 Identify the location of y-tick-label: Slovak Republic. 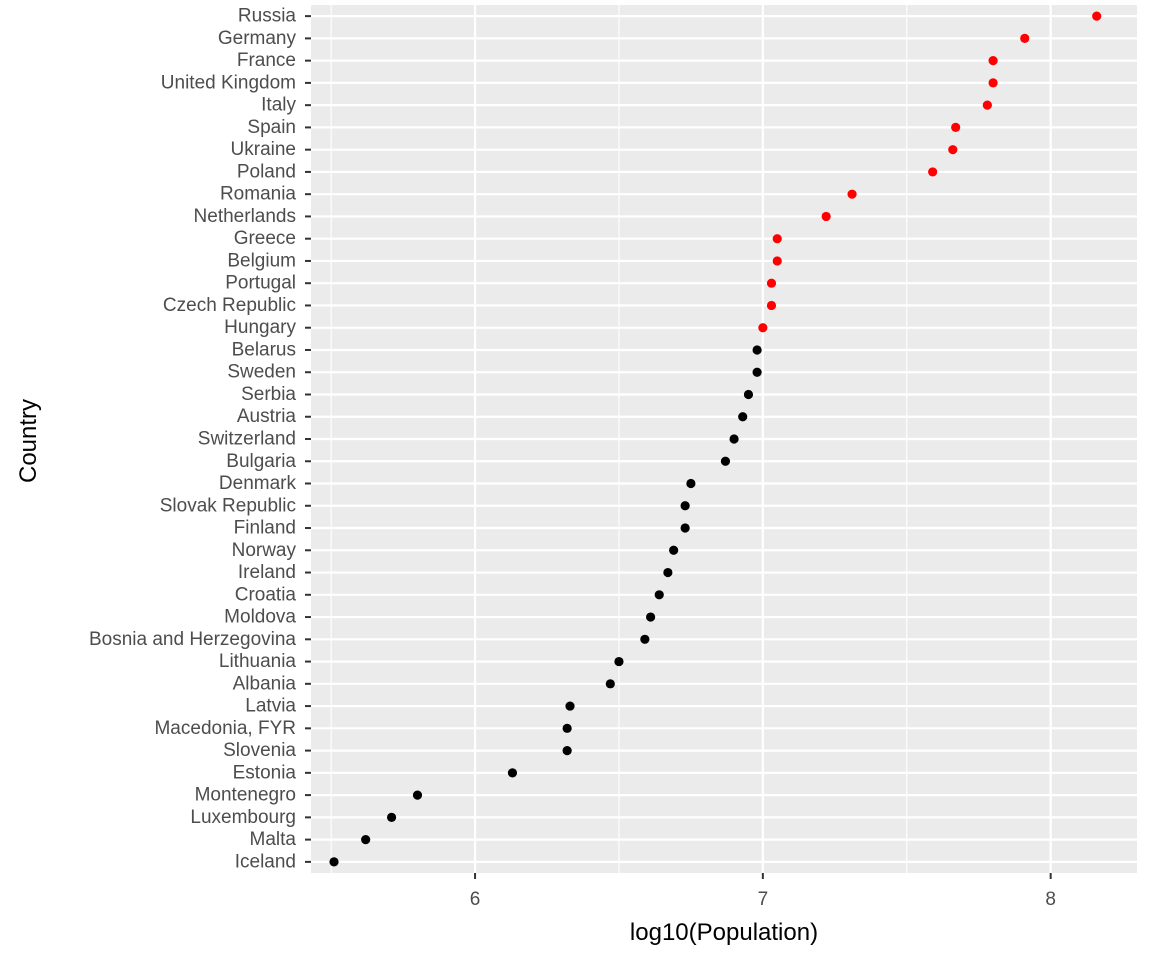
(228, 505).